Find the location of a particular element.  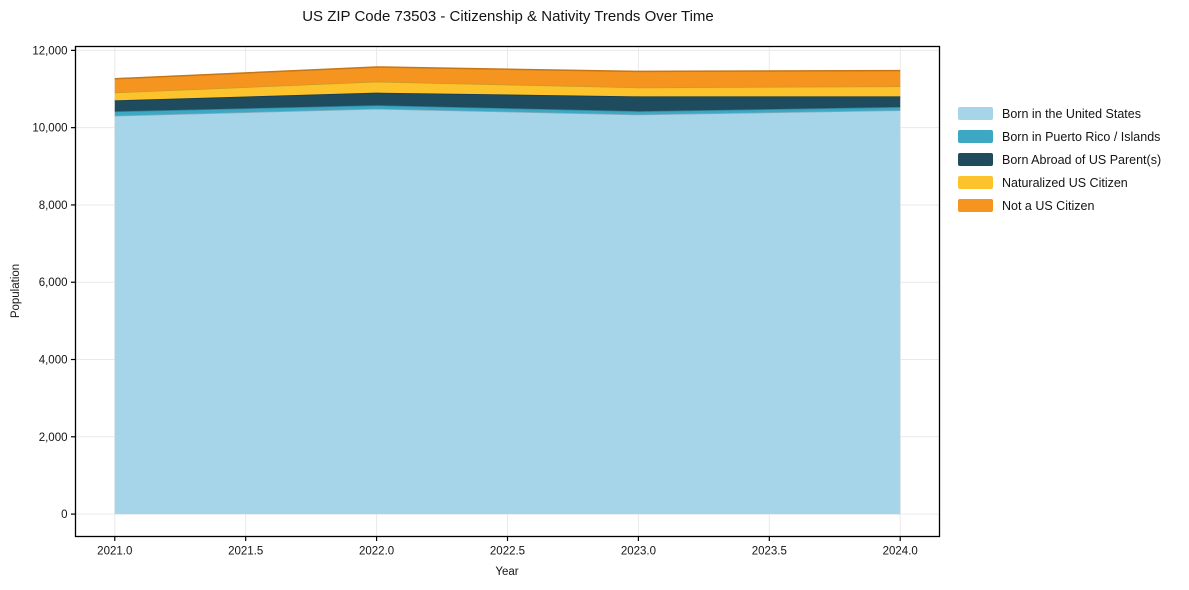

legend-label: Born in the United States is located at coordinates (1071, 113).